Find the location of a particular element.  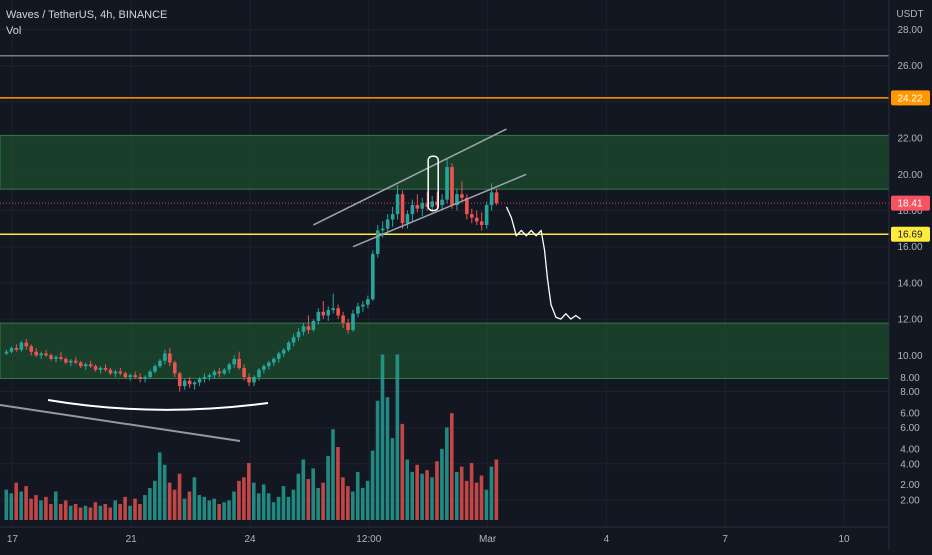

time-tick-label: 24 is located at coordinates (250, 539).